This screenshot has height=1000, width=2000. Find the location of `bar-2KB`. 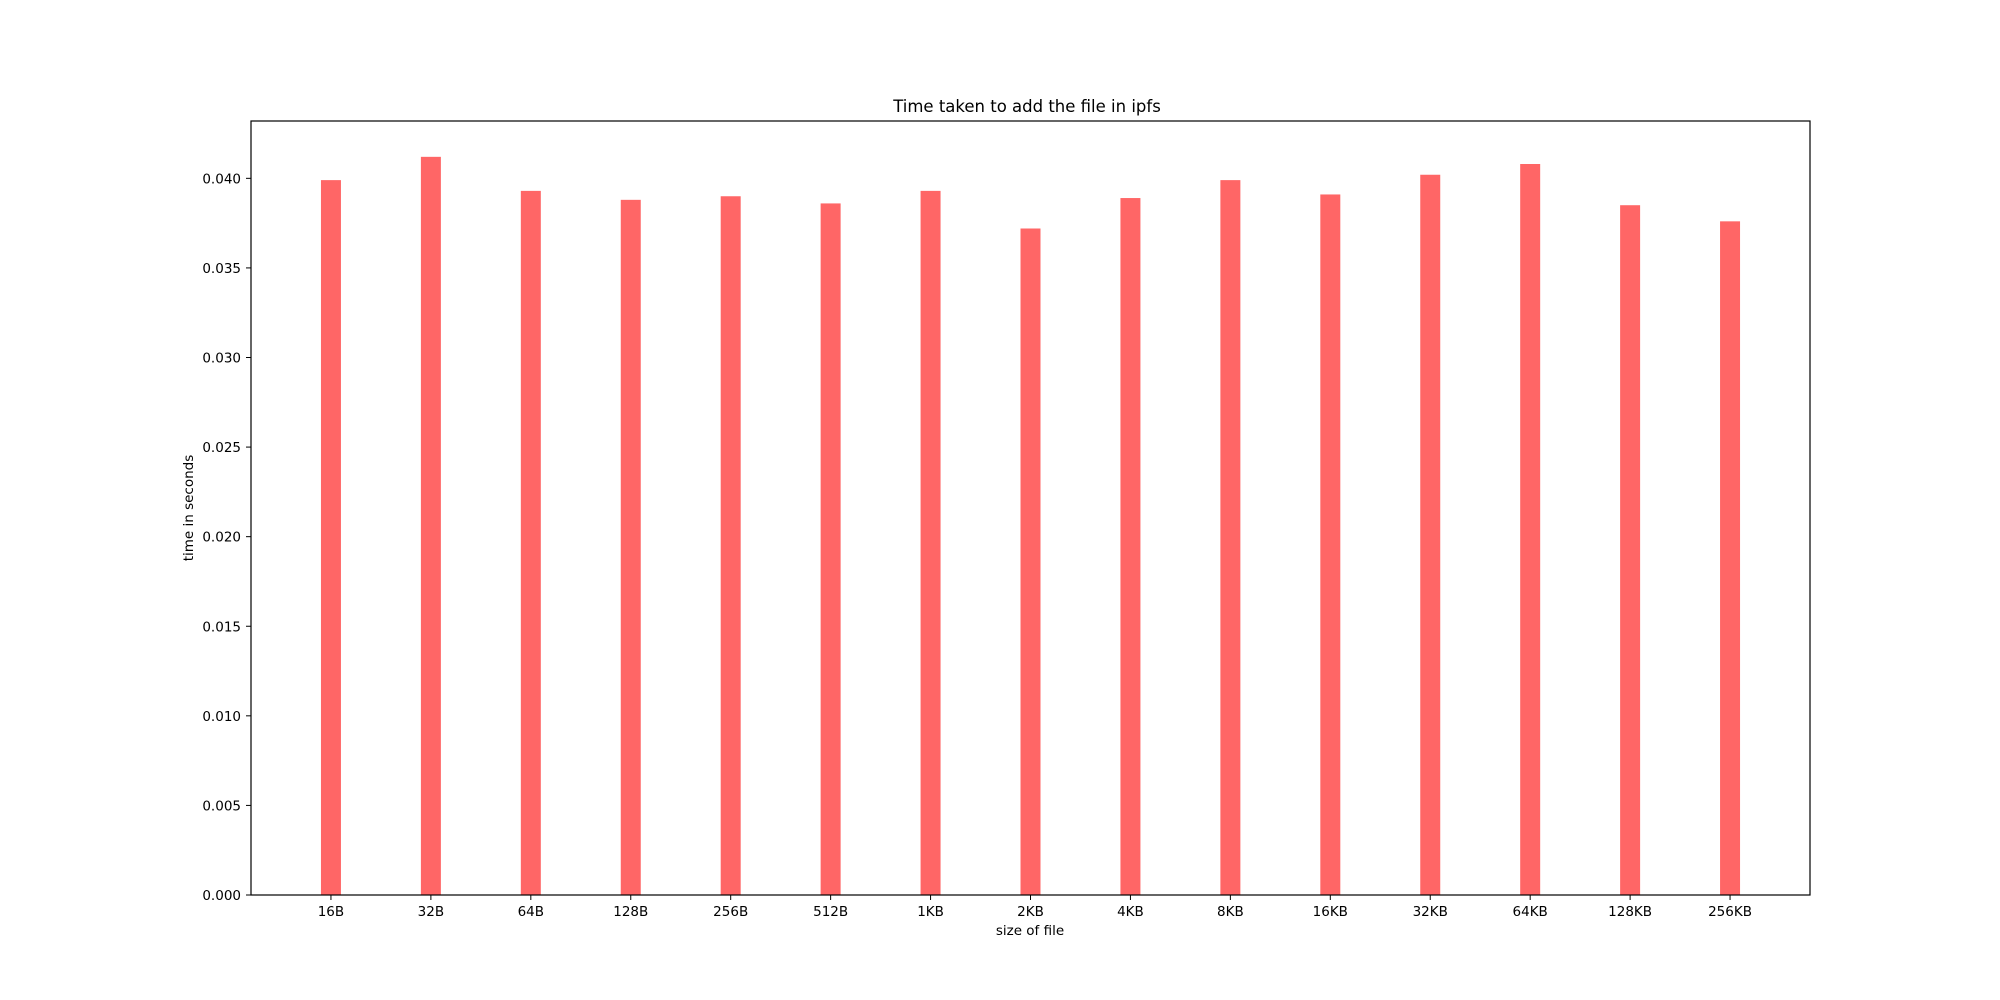

bar-2KB is located at coordinates (1030, 561).